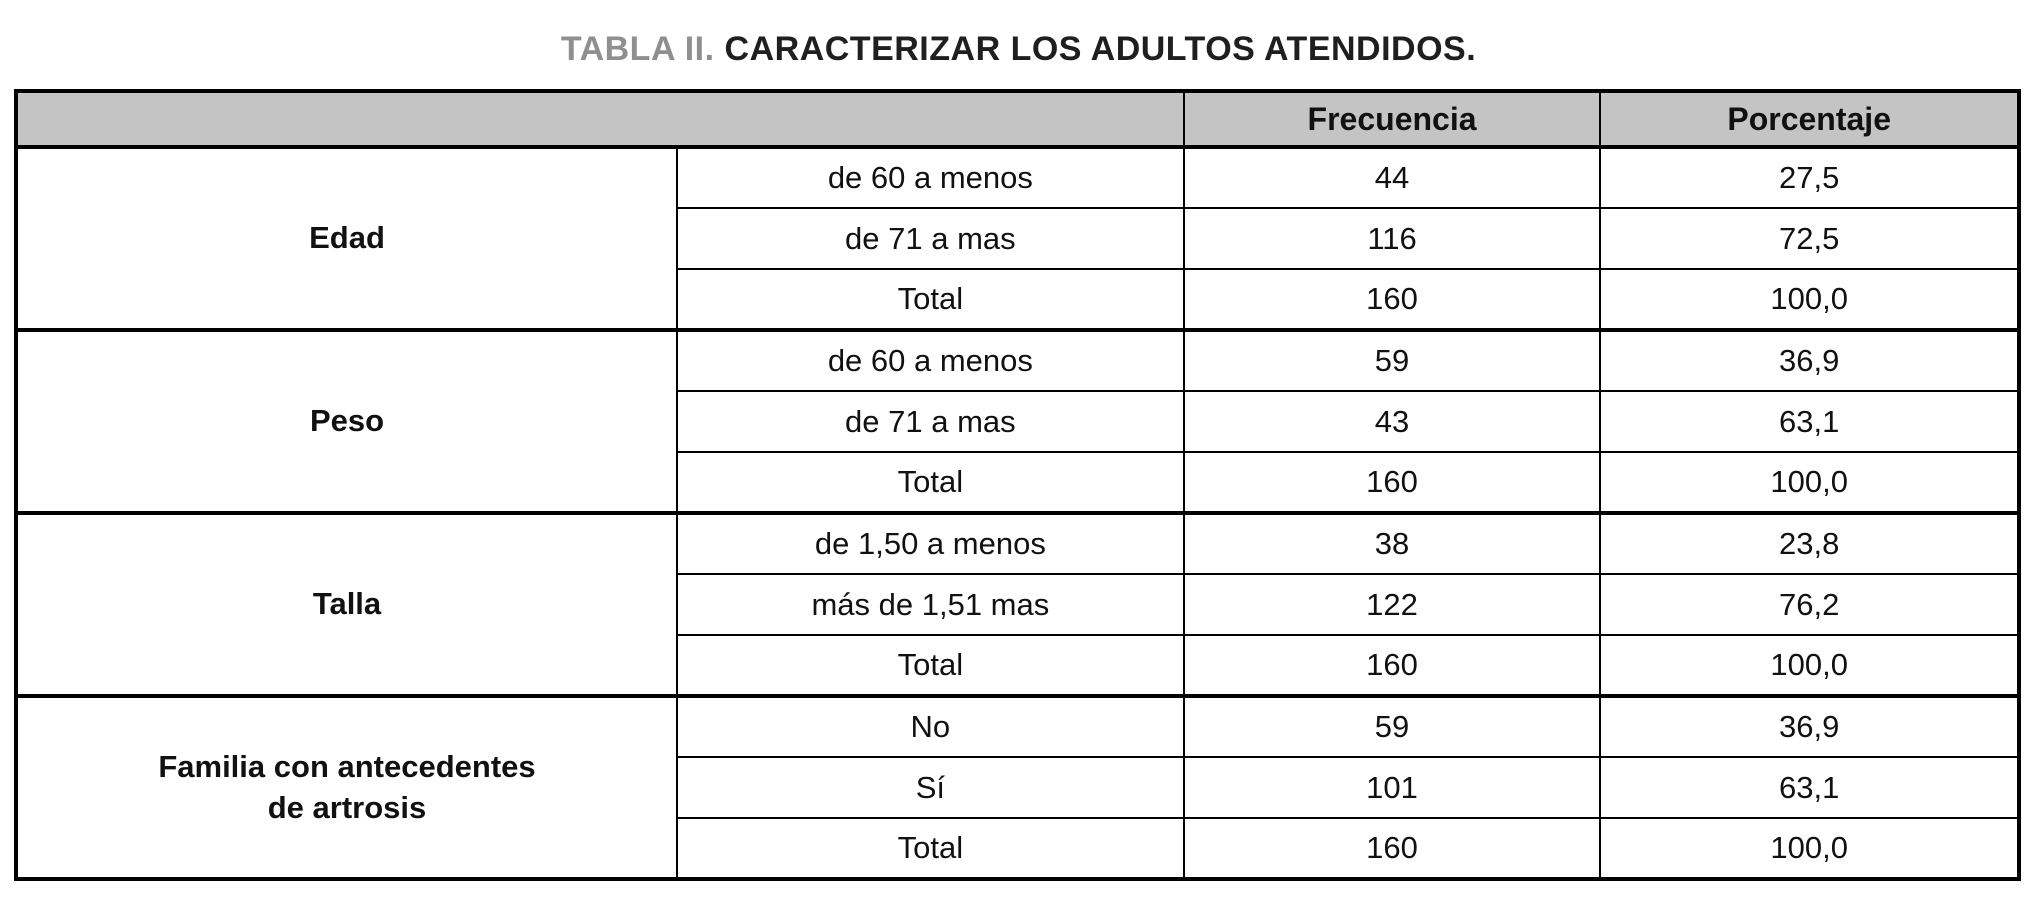 The width and height of the screenshot is (2037, 909). I want to click on frequency-cell: 101, so click(1392, 787).